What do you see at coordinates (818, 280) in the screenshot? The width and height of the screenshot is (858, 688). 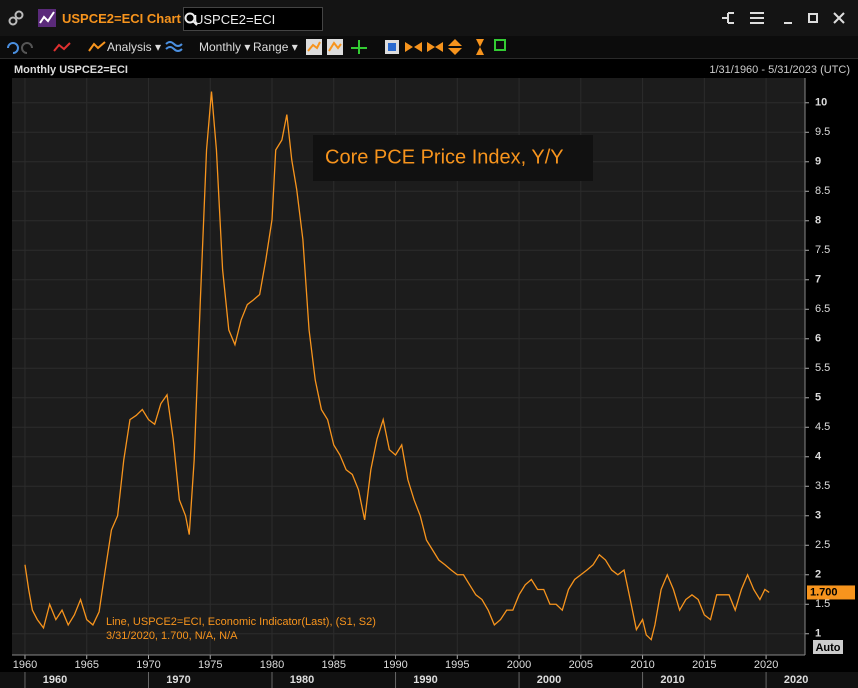 I see `y-tick-label: 7` at bounding box center [818, 280].